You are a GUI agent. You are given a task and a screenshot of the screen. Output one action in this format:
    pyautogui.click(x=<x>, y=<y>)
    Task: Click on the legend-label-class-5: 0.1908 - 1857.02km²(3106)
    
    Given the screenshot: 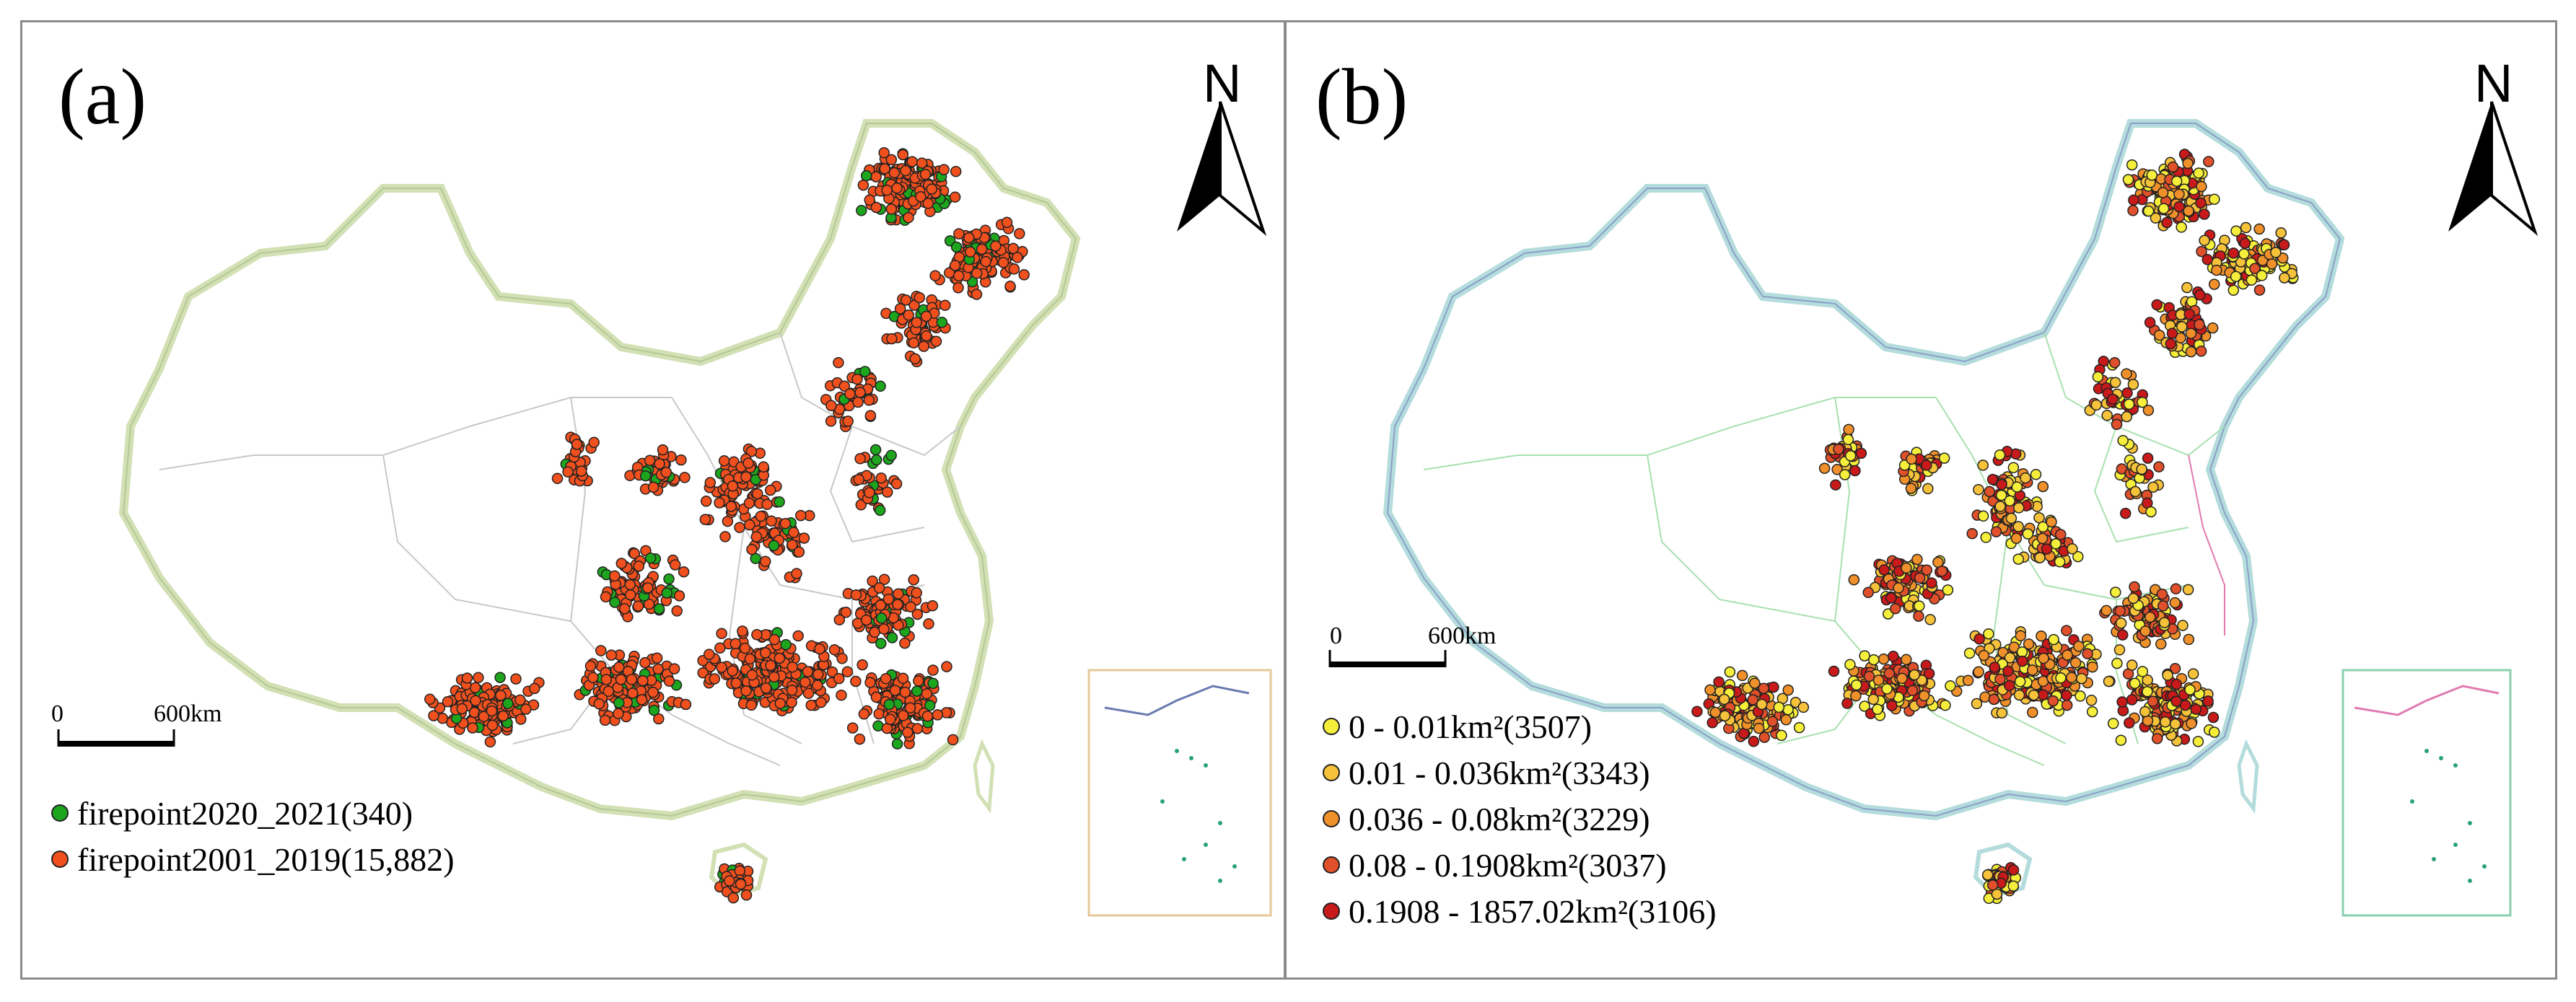 What is the action you would take?
    pyautogui.click(x=1533, y=911)
    